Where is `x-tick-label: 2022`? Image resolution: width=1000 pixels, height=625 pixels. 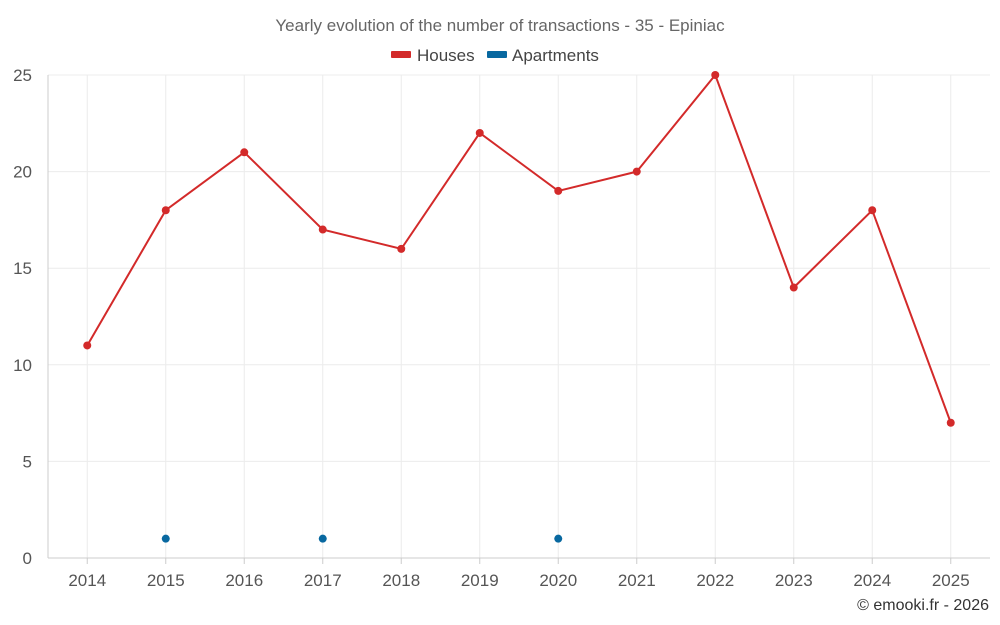 x-tick-label: 2022 is located at coordinates (715, 580).